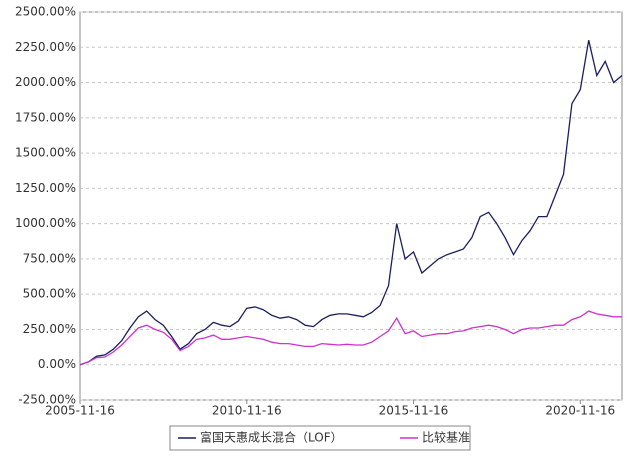  What do you see at coordinates (446, 437) in the screenshot?
I see `legend-label: 比较基准` at bounding box center [446, 437].